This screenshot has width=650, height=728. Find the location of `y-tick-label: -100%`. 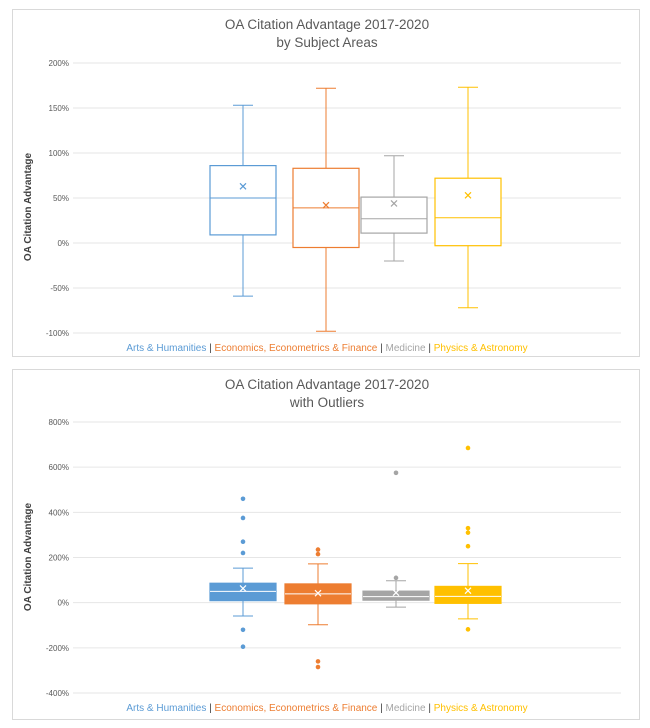

y-tick-label: -100% is located at coordinates (57, 333).